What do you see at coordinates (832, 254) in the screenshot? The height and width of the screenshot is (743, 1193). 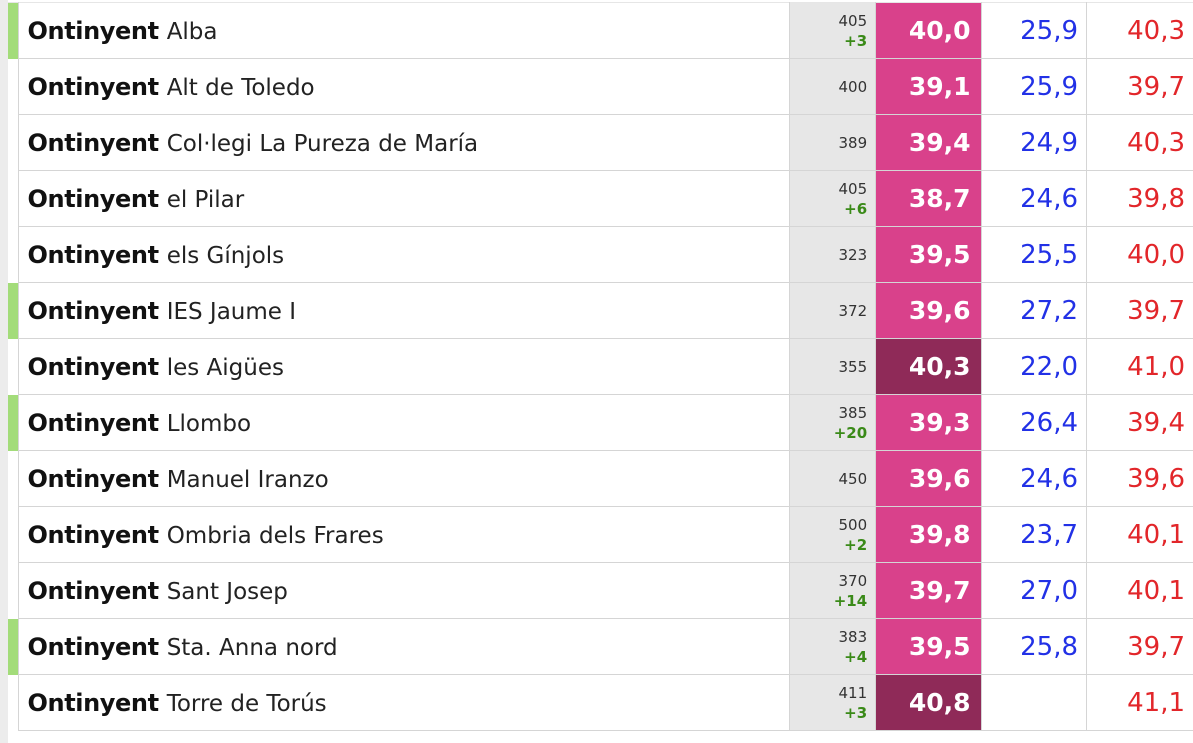 I see `count-cell: 323` at bounding box center [832, 254].